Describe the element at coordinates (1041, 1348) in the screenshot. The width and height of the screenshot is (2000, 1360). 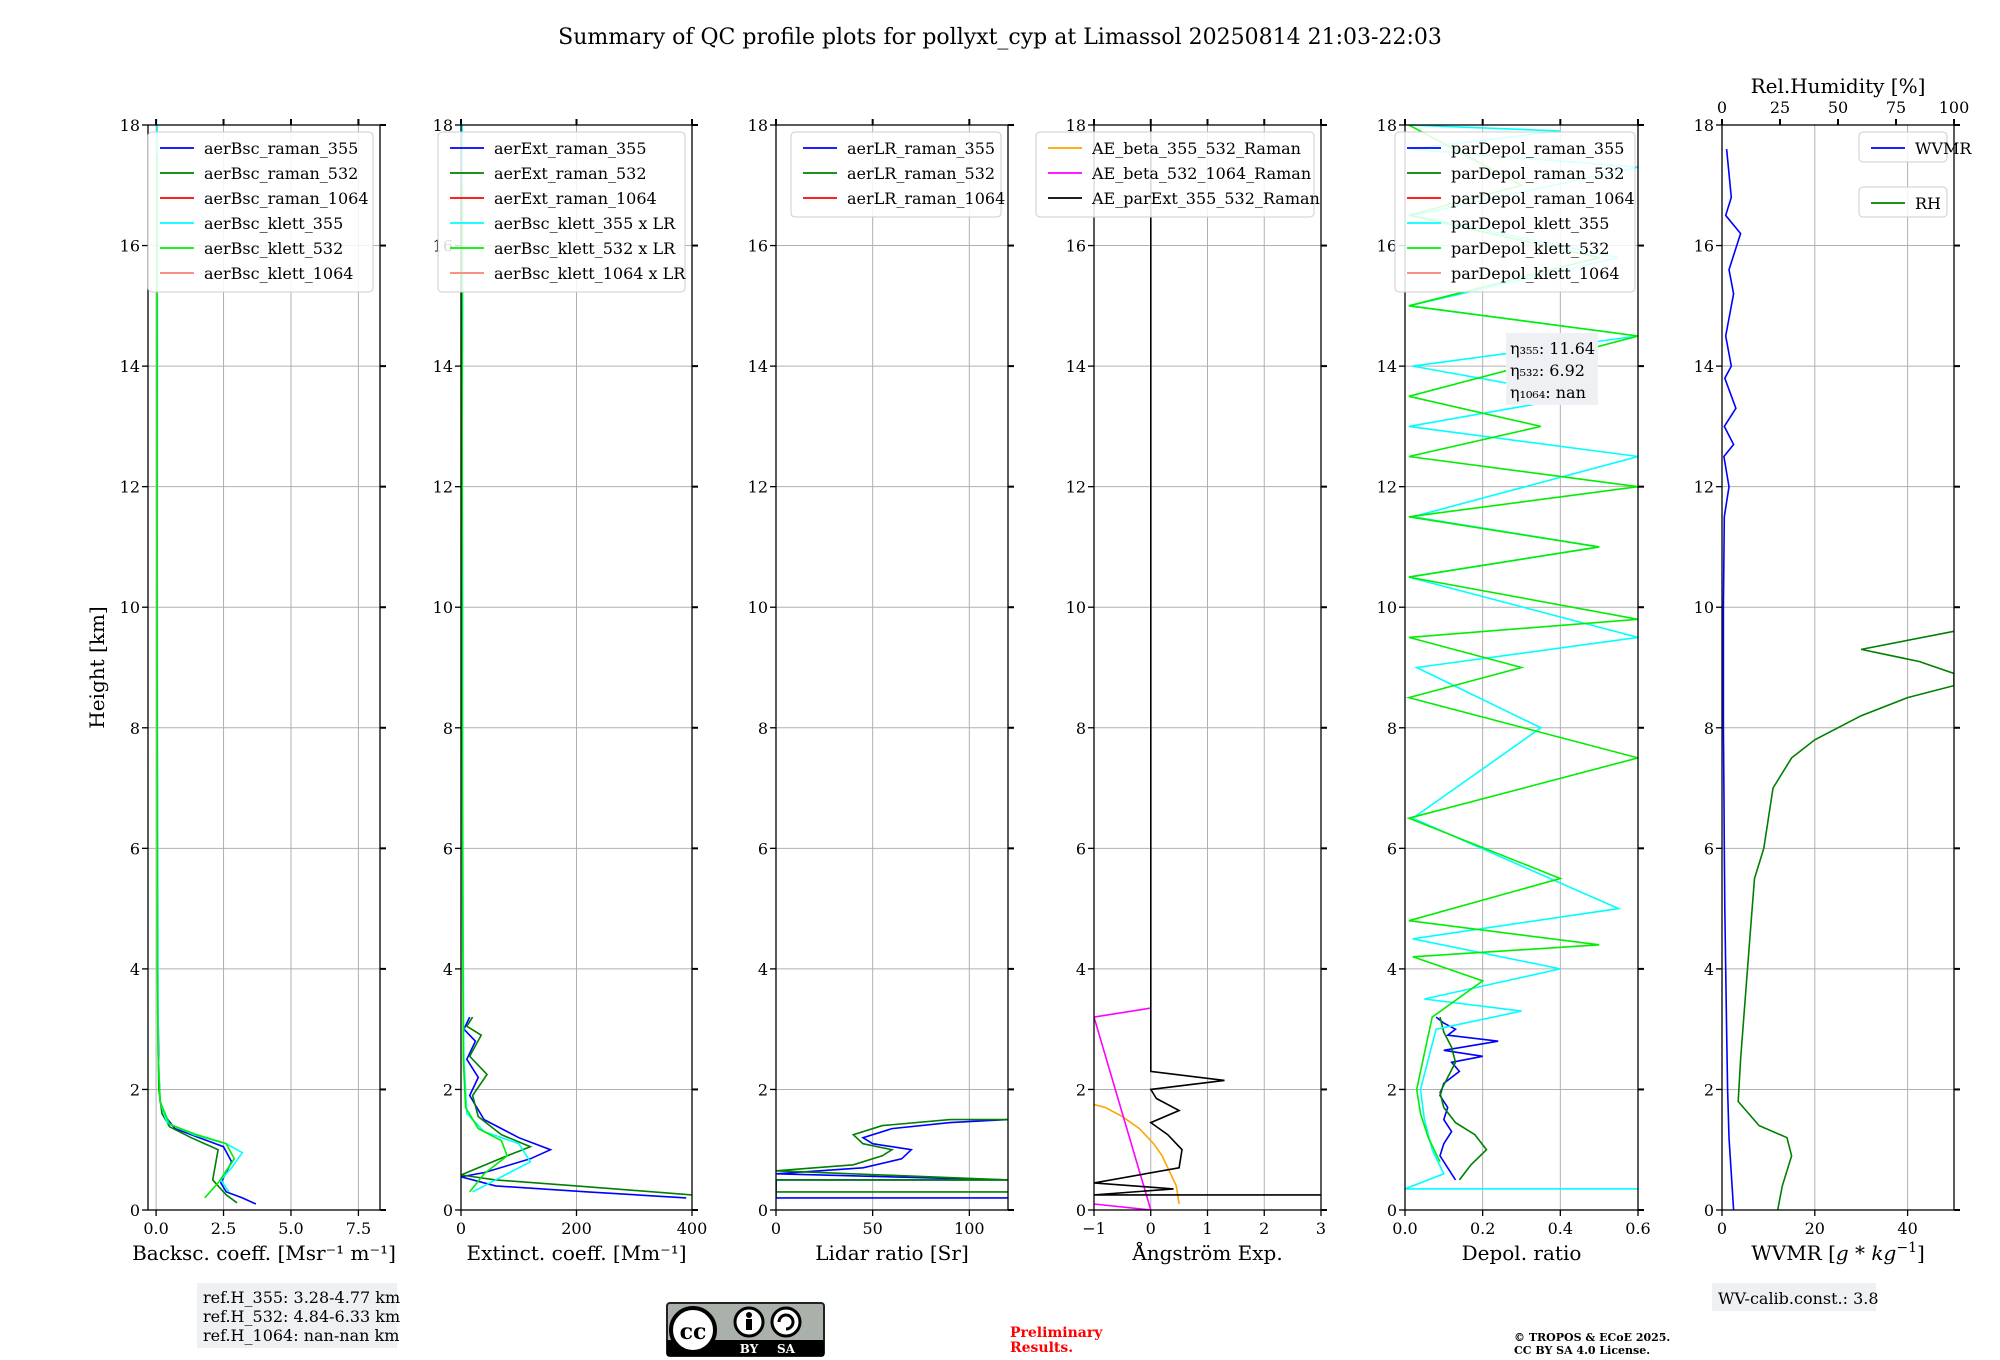
I see `results-label: Results.` at that location.